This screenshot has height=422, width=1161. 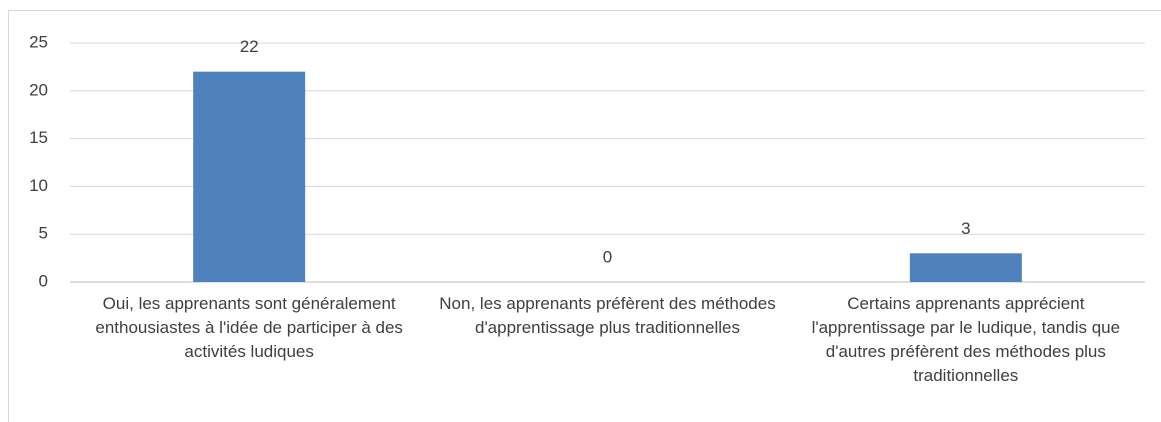 I want to click on y-tick-label: 15, so click(x=38, y=137).